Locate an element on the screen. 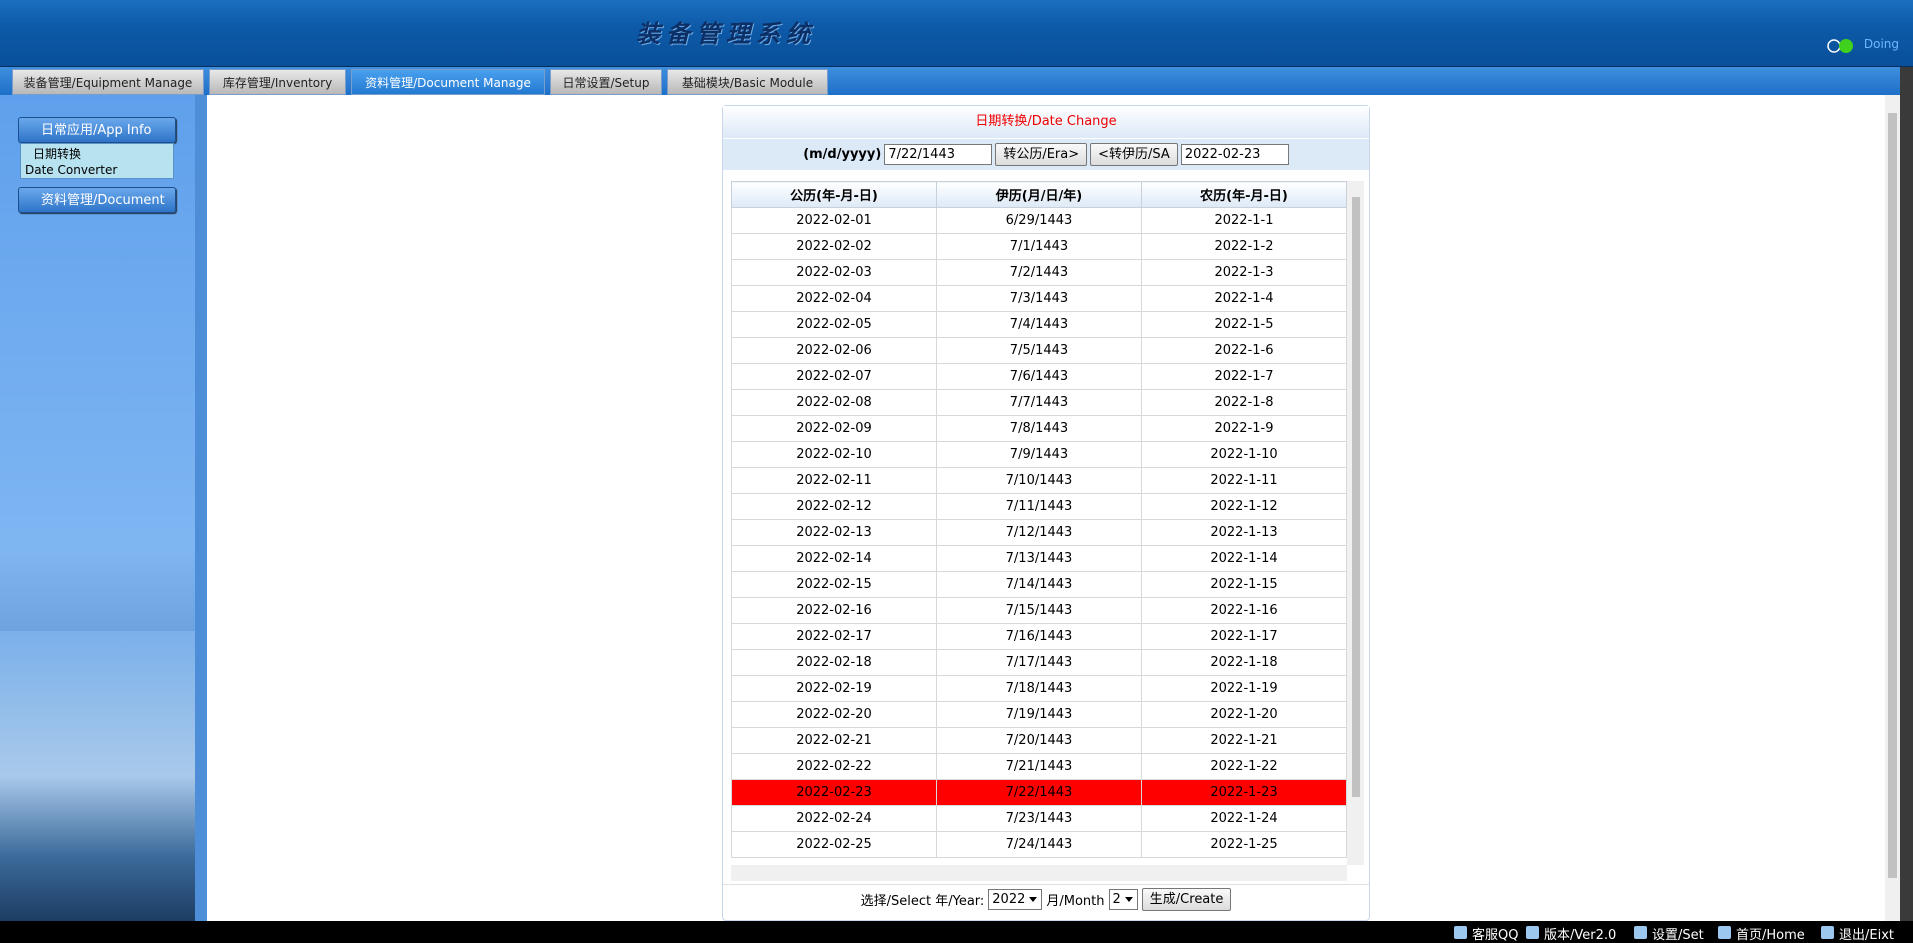 The image size is (1913, 943). status-item: 首页/Home is located at coordinates (1761, 933).